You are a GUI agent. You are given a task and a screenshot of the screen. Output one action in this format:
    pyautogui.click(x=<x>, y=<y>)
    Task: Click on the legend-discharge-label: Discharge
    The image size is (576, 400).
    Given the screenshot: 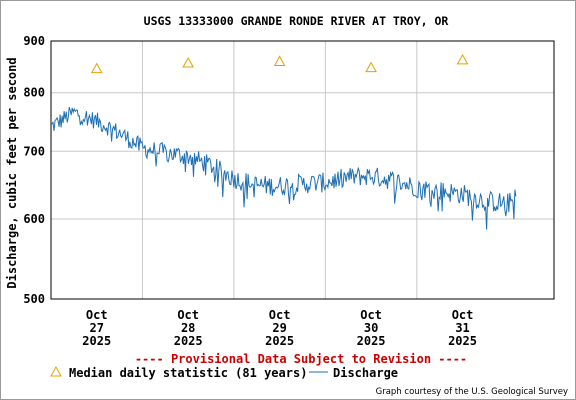 What is the action you would take?
    pyautogui.click(x=365, y=373)
    